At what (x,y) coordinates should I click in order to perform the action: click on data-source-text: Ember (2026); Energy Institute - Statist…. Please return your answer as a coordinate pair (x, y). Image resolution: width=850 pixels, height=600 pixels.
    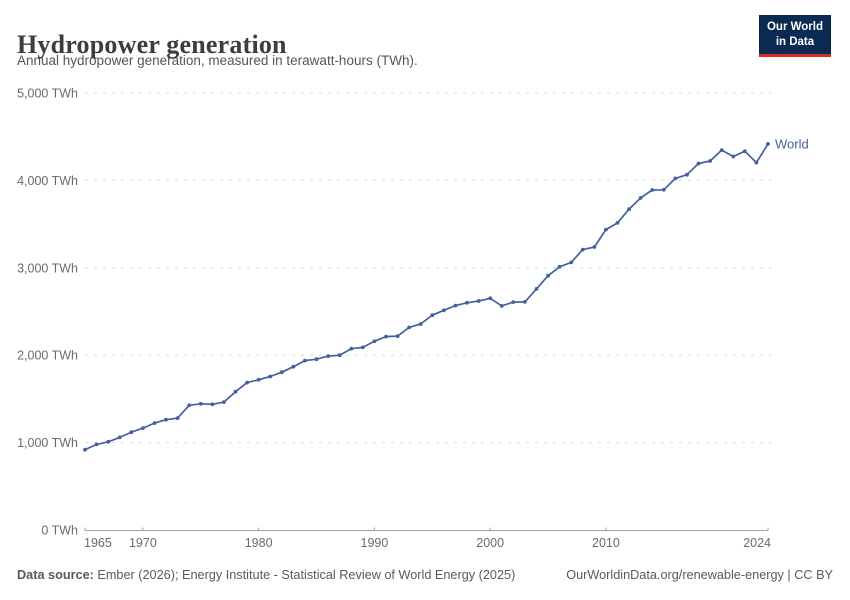
    Looking at the image, I should click on (304, 575).